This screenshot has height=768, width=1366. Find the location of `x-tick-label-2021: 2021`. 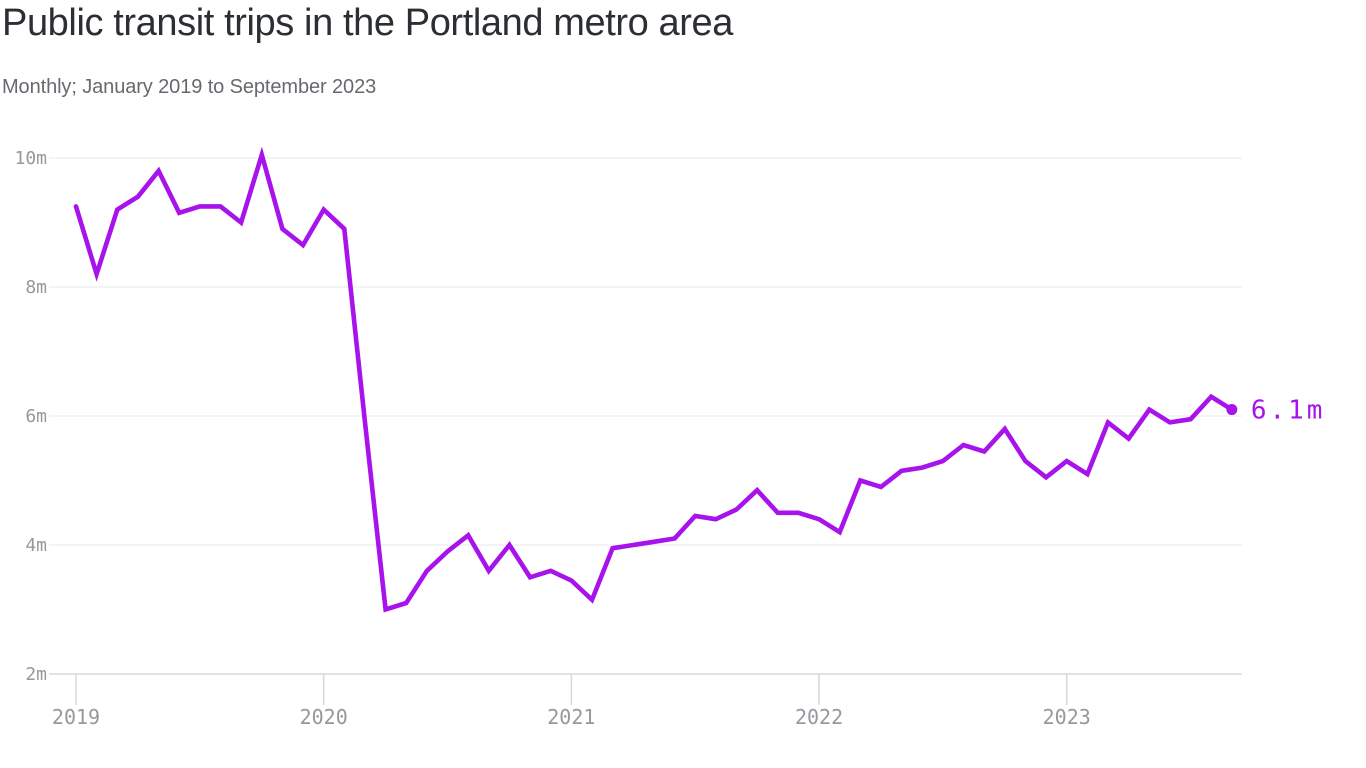

x-tick-label-2021: 2021 is located at coordinates (571, 717).